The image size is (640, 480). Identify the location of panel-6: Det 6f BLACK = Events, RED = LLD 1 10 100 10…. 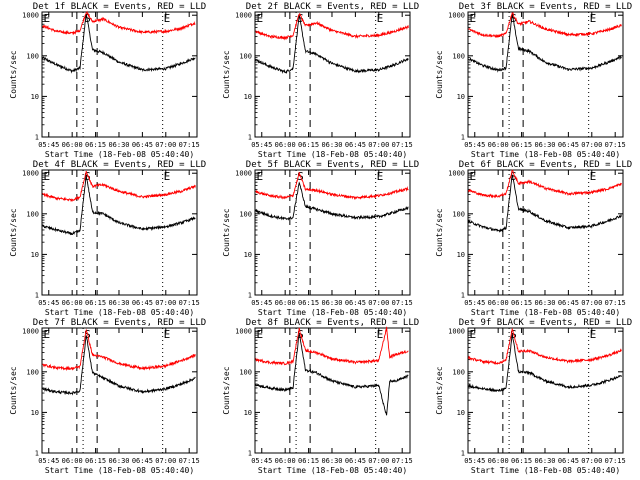
(533, 238).